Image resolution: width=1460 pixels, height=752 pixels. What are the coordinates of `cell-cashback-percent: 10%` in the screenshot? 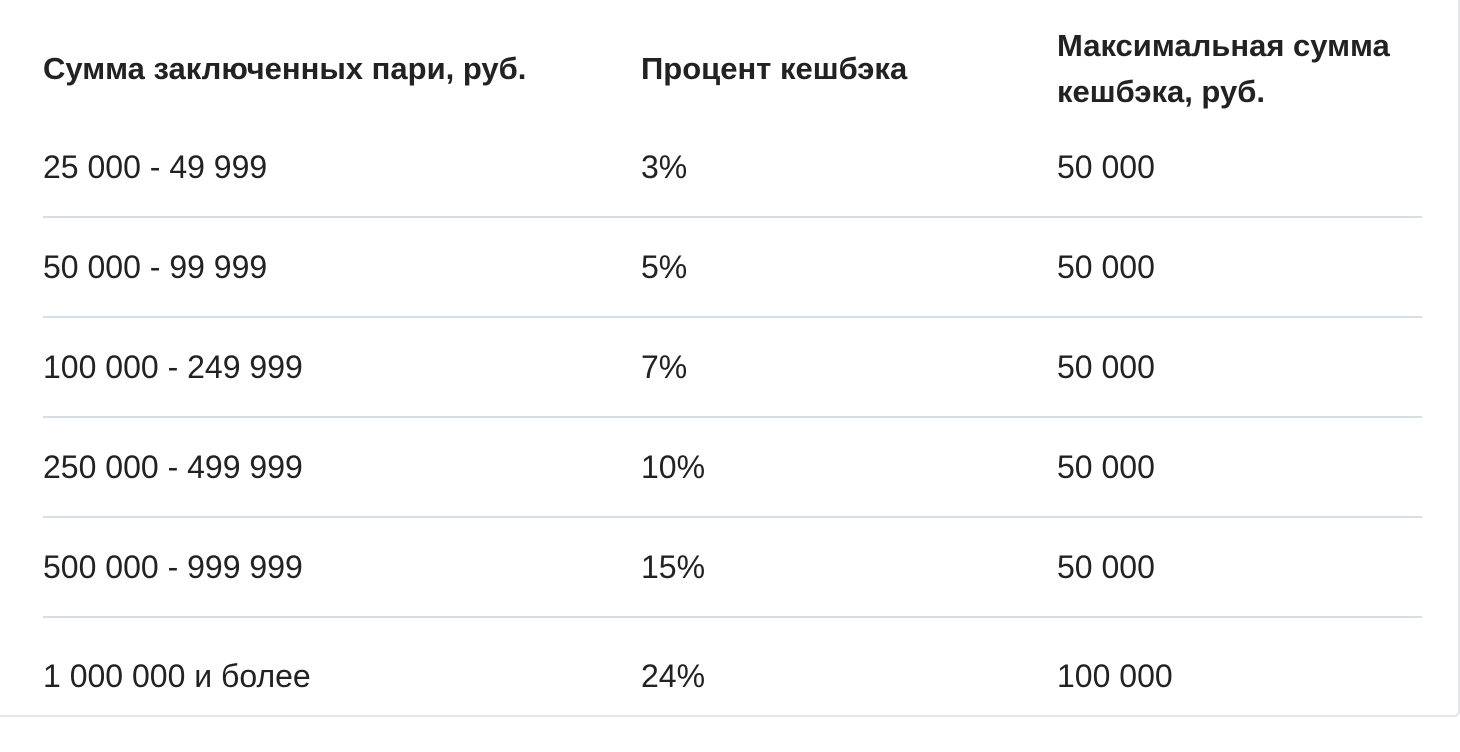 It's located at (849, 467).